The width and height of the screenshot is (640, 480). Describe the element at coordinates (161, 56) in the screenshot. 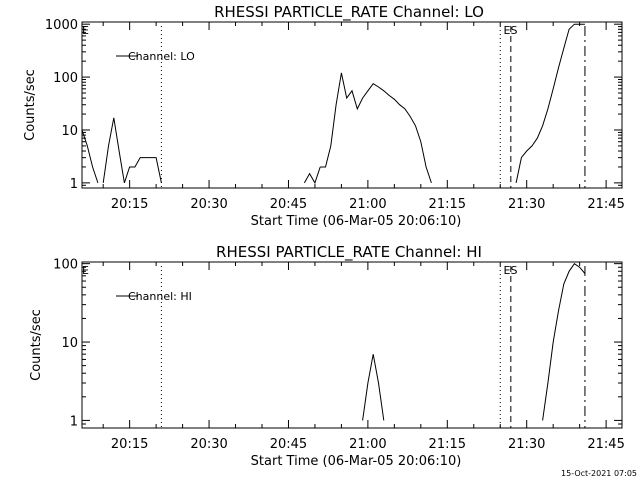

I see `legend-entry: Channel: LO` at that location.